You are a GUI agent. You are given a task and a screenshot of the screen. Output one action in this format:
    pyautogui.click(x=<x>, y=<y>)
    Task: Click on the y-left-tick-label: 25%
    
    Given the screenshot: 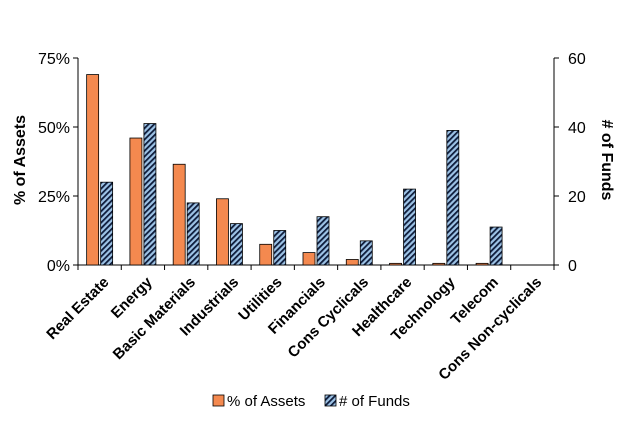 What is the action you would take?
    pyautogui.click(x=54, y=197)
    